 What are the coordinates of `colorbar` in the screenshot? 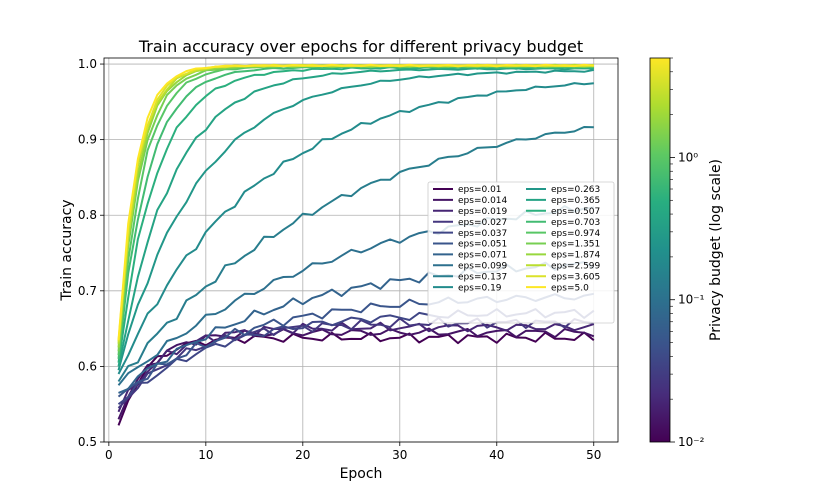 It's located at (660, 250).